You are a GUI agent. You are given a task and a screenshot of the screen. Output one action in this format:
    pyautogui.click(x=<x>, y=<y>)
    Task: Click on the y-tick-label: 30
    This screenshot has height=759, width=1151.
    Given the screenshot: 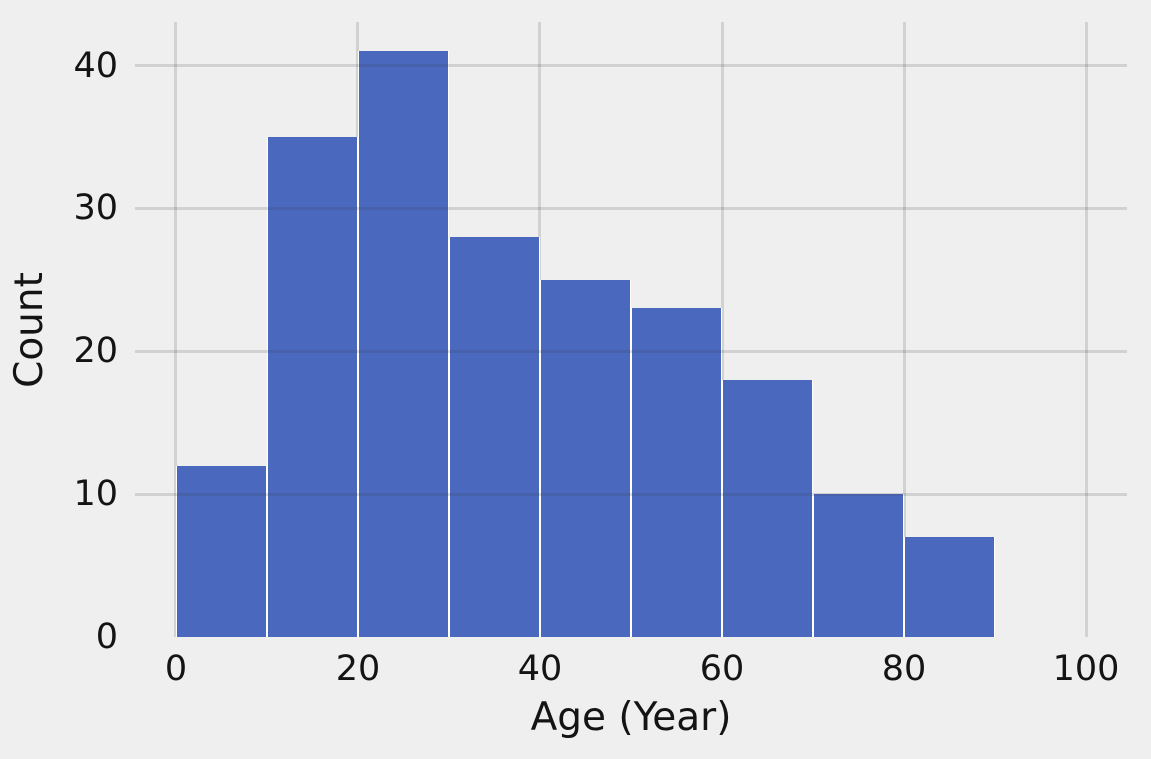 What is the action you would take?
    pyautogui.click(x=95, y=208)
    